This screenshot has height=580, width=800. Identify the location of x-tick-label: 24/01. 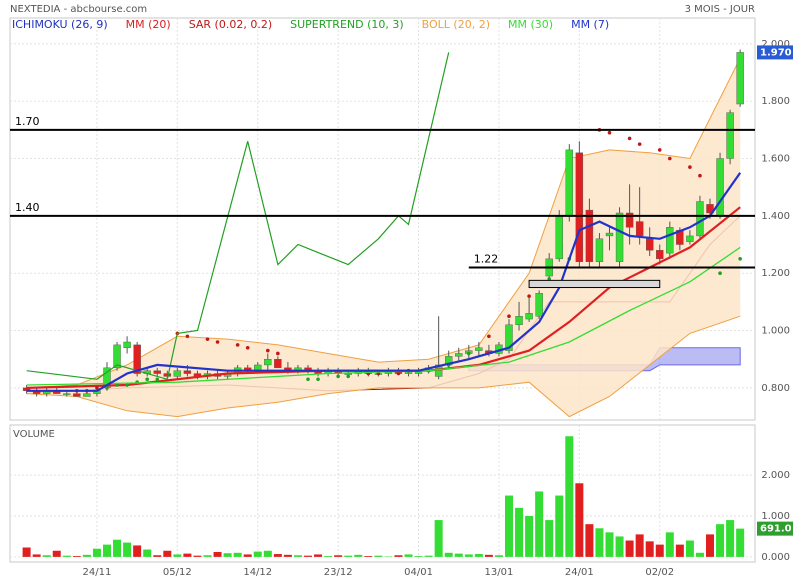
(579, 572).